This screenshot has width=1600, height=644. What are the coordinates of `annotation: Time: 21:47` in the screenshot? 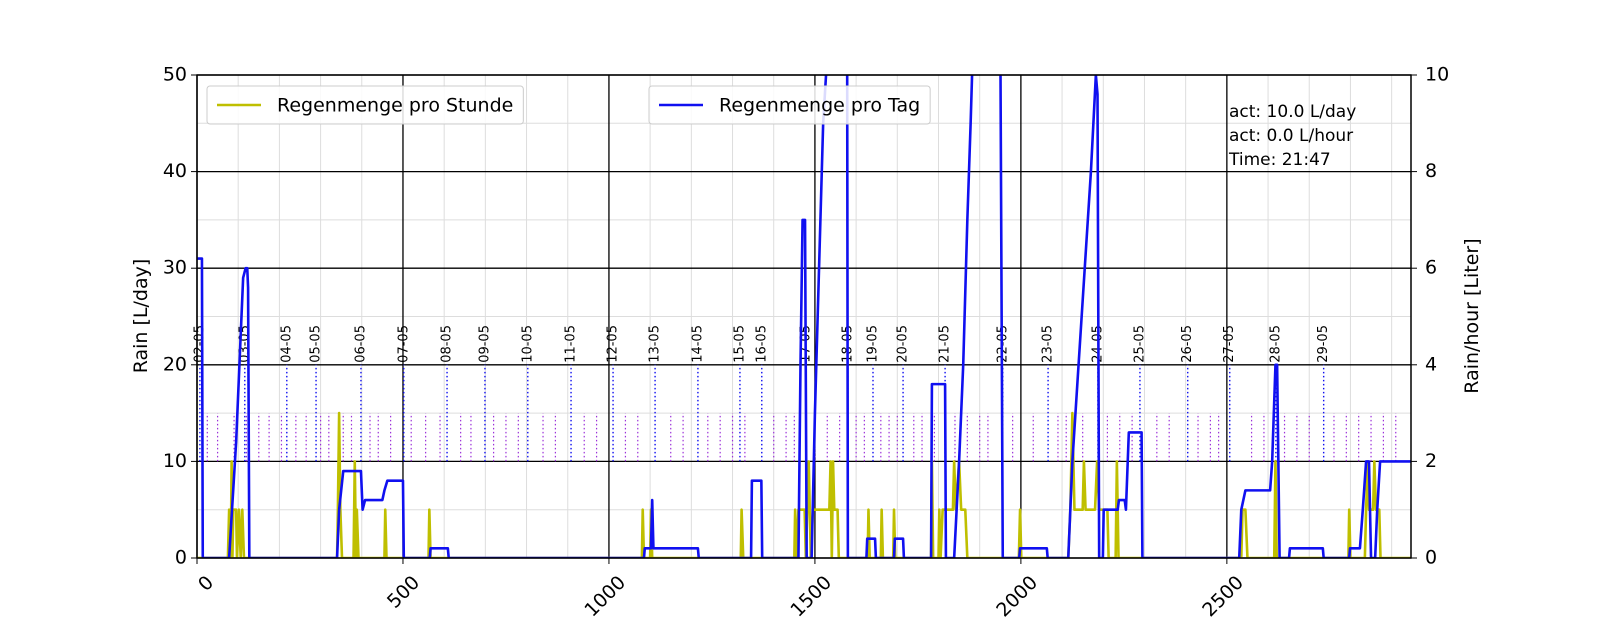 It's located at (1279, 160).